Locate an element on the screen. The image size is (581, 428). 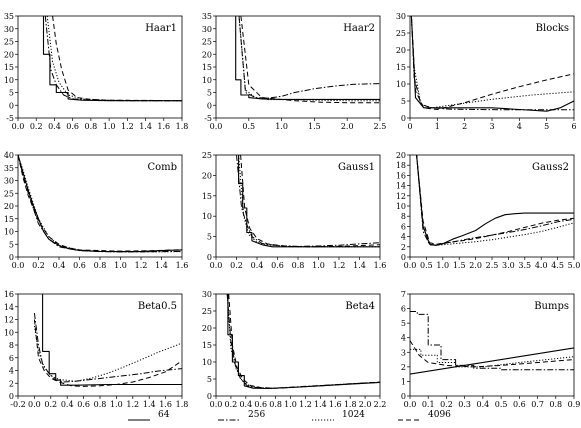
x-tick-label: 0 is located at coordinates (409, 126).